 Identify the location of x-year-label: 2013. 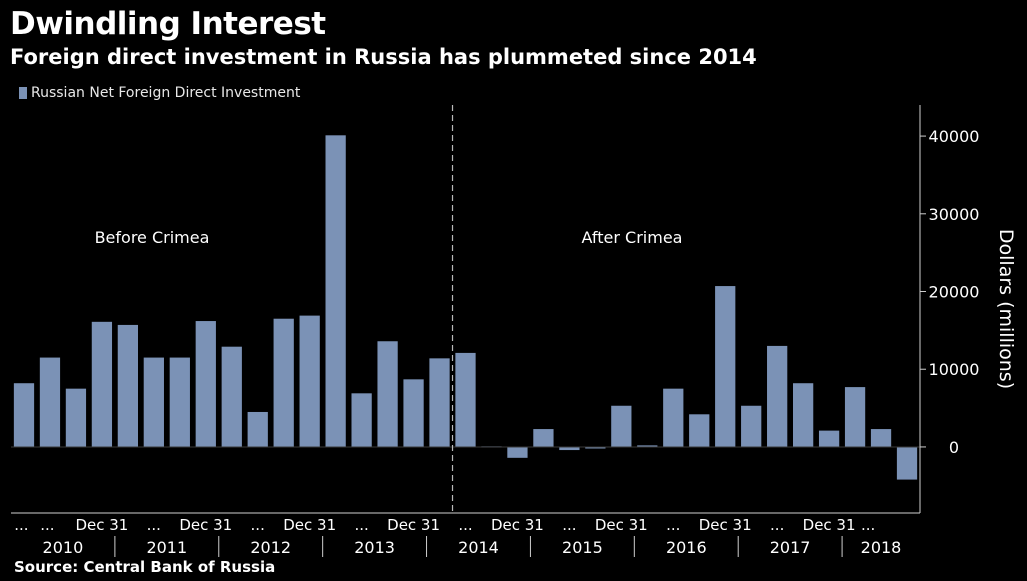
(374, 547).